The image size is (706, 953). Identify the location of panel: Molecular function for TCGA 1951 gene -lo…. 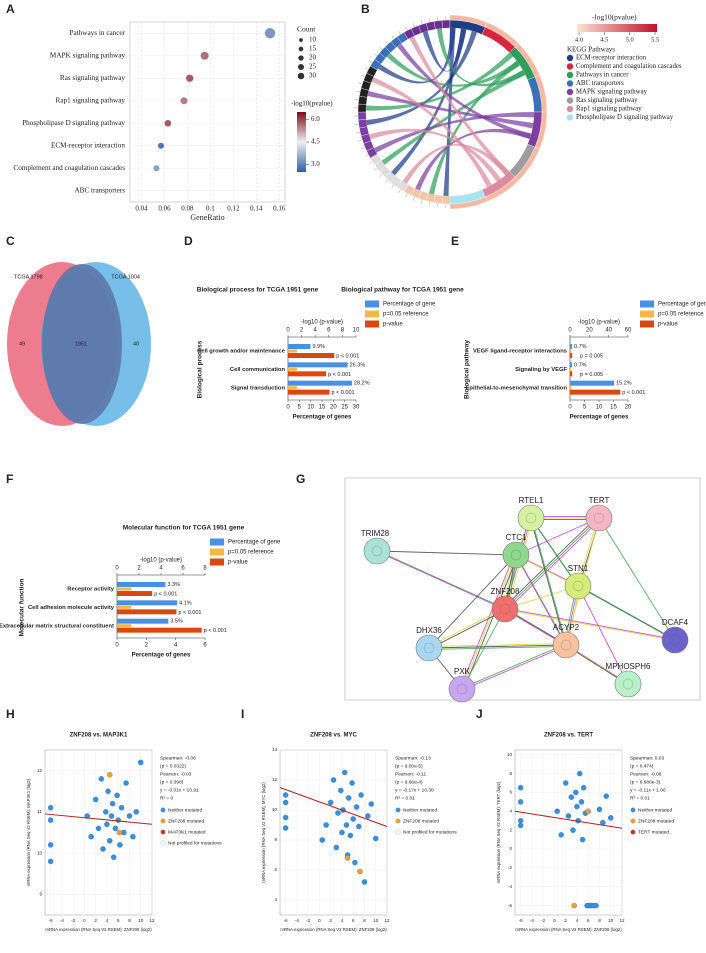
(140, 592).